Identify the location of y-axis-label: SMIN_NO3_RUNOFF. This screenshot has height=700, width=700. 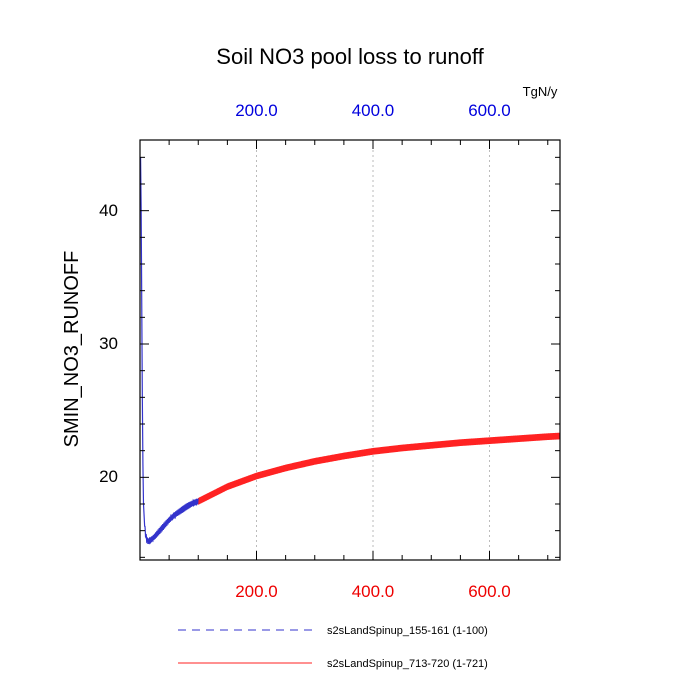
(72, 349).